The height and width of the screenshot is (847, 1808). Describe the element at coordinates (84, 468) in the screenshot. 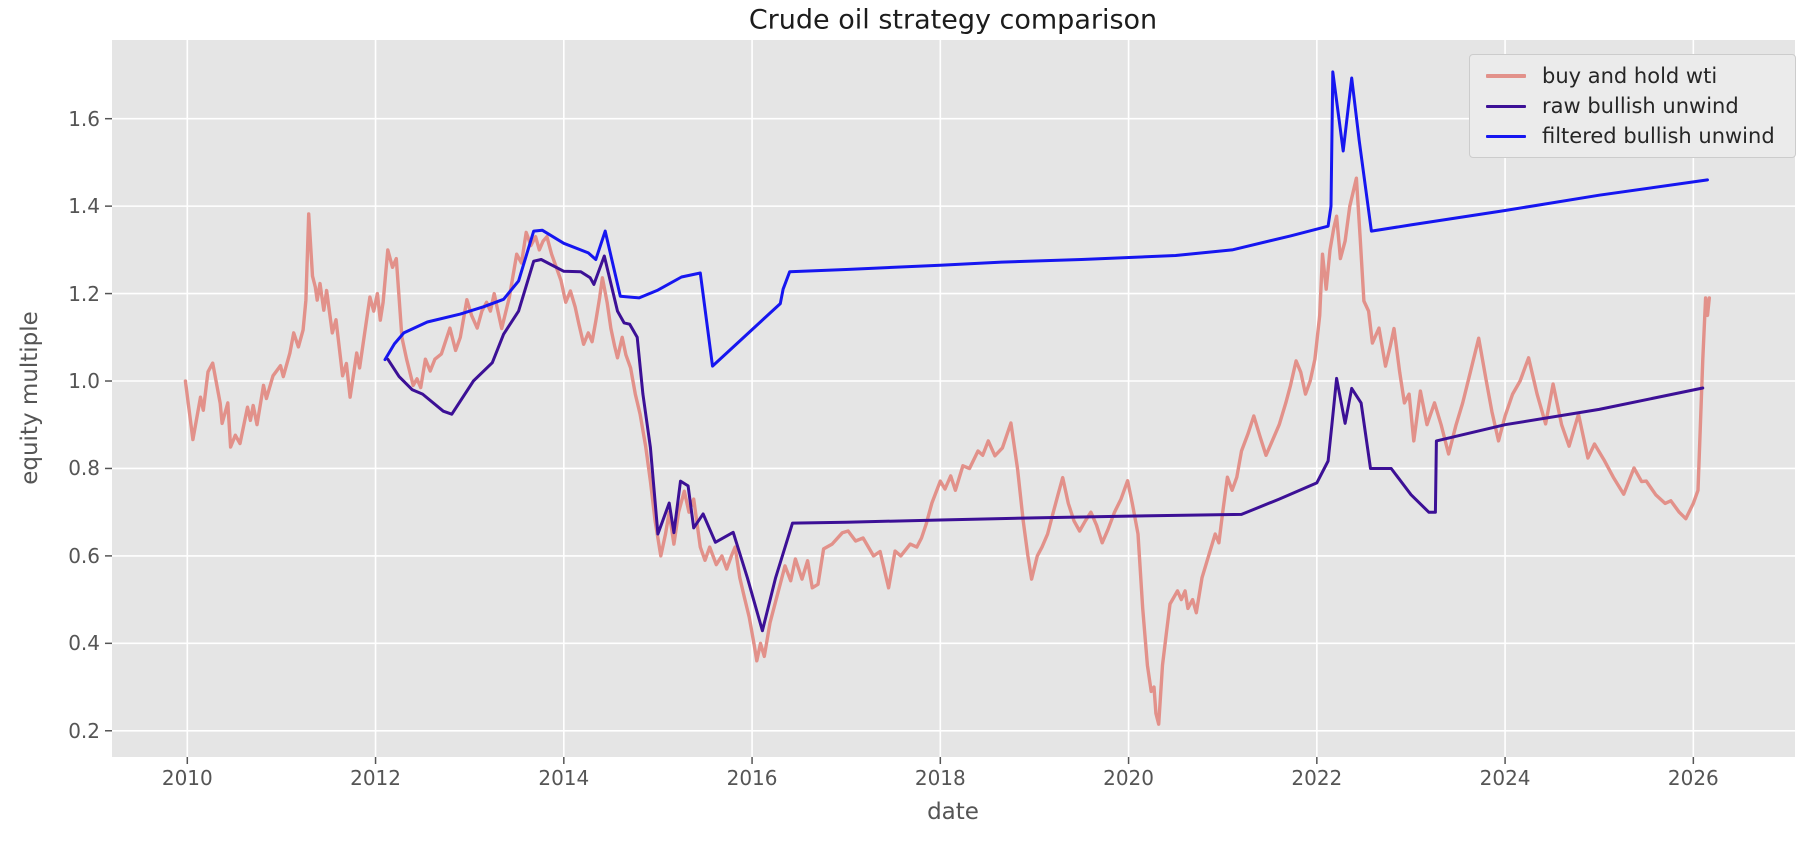

I see `y-axis-tick-label: 0.8` at that location.